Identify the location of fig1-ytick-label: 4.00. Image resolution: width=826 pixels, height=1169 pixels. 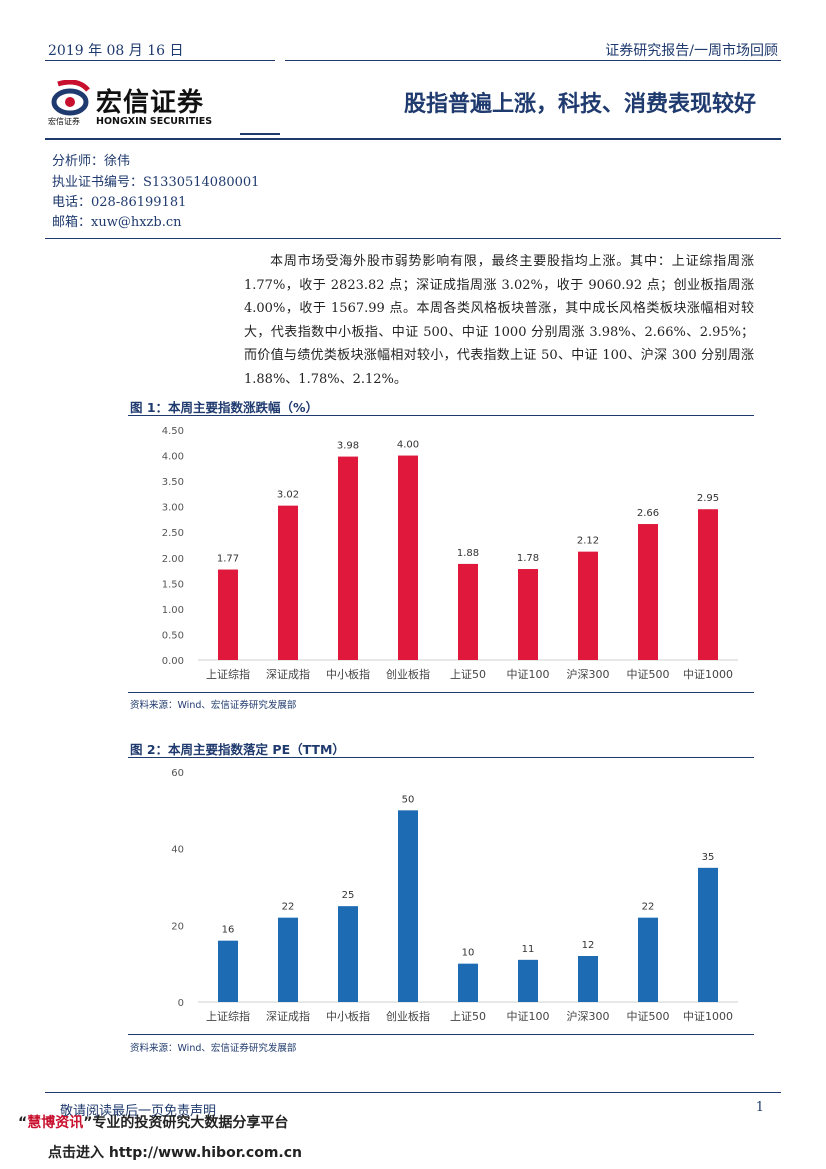
(173, 457).